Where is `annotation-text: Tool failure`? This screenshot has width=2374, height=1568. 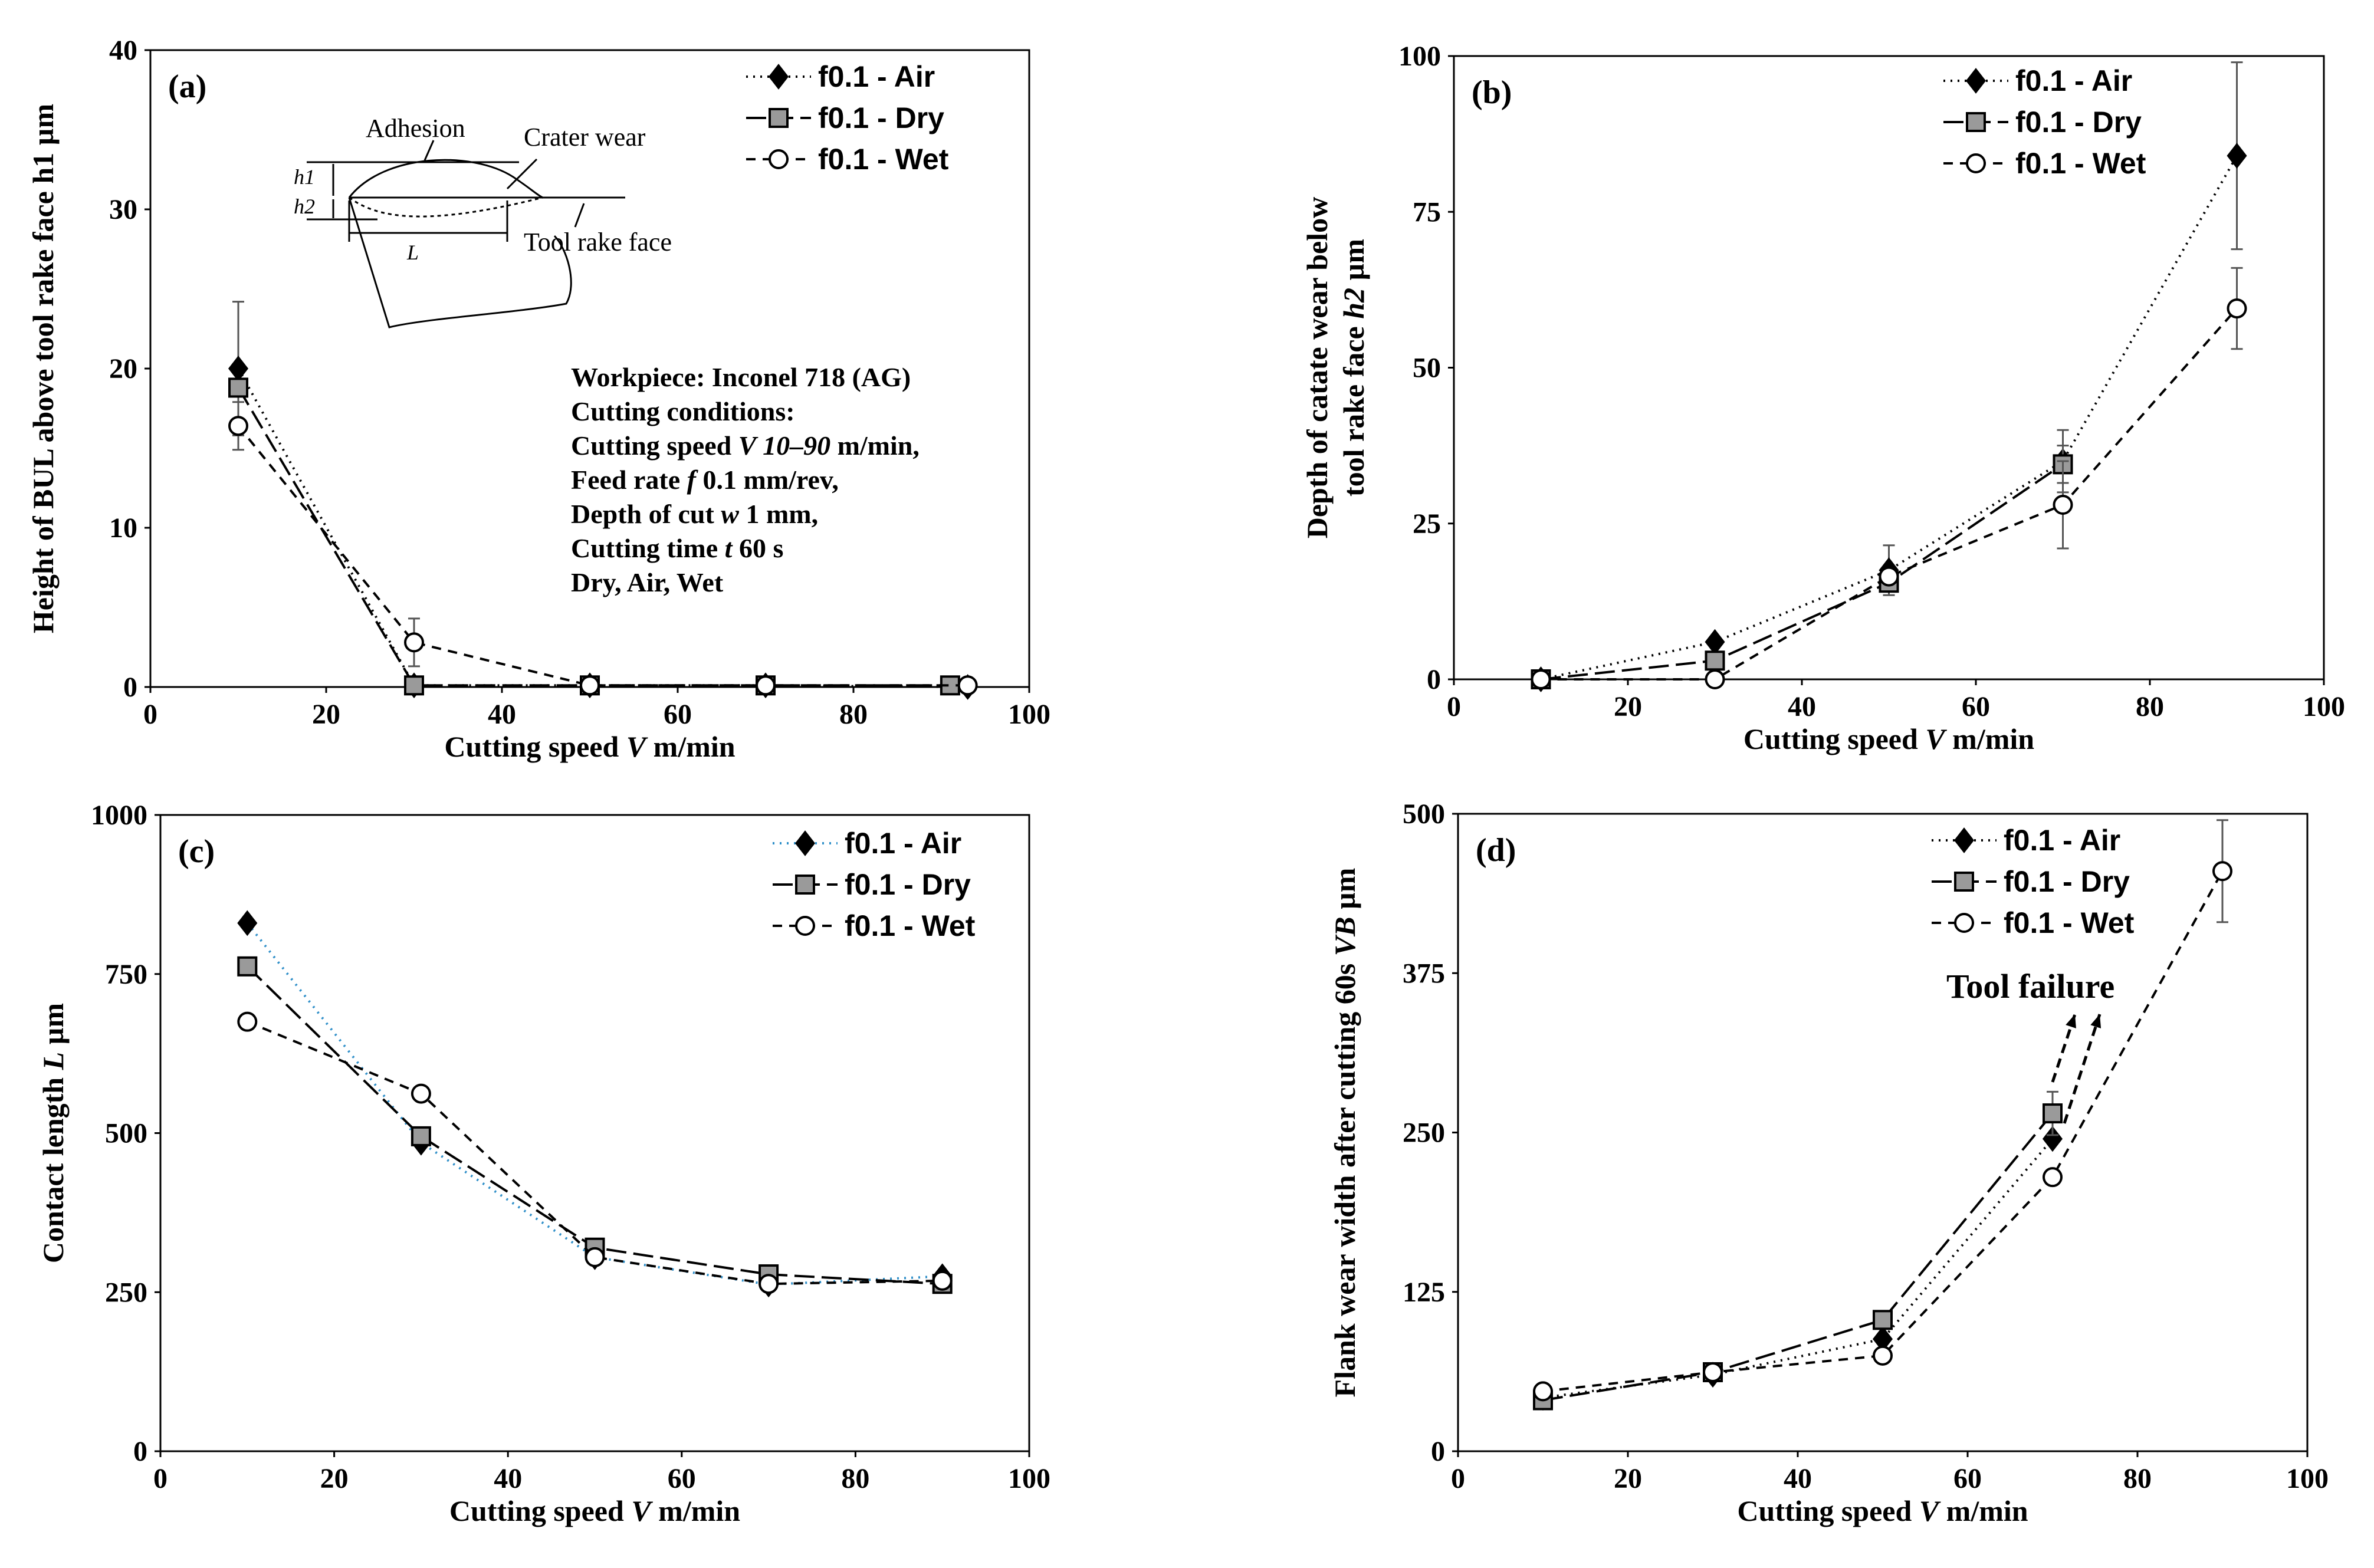
annotation-text: Tool failure is located at coordinates (2030, 986).